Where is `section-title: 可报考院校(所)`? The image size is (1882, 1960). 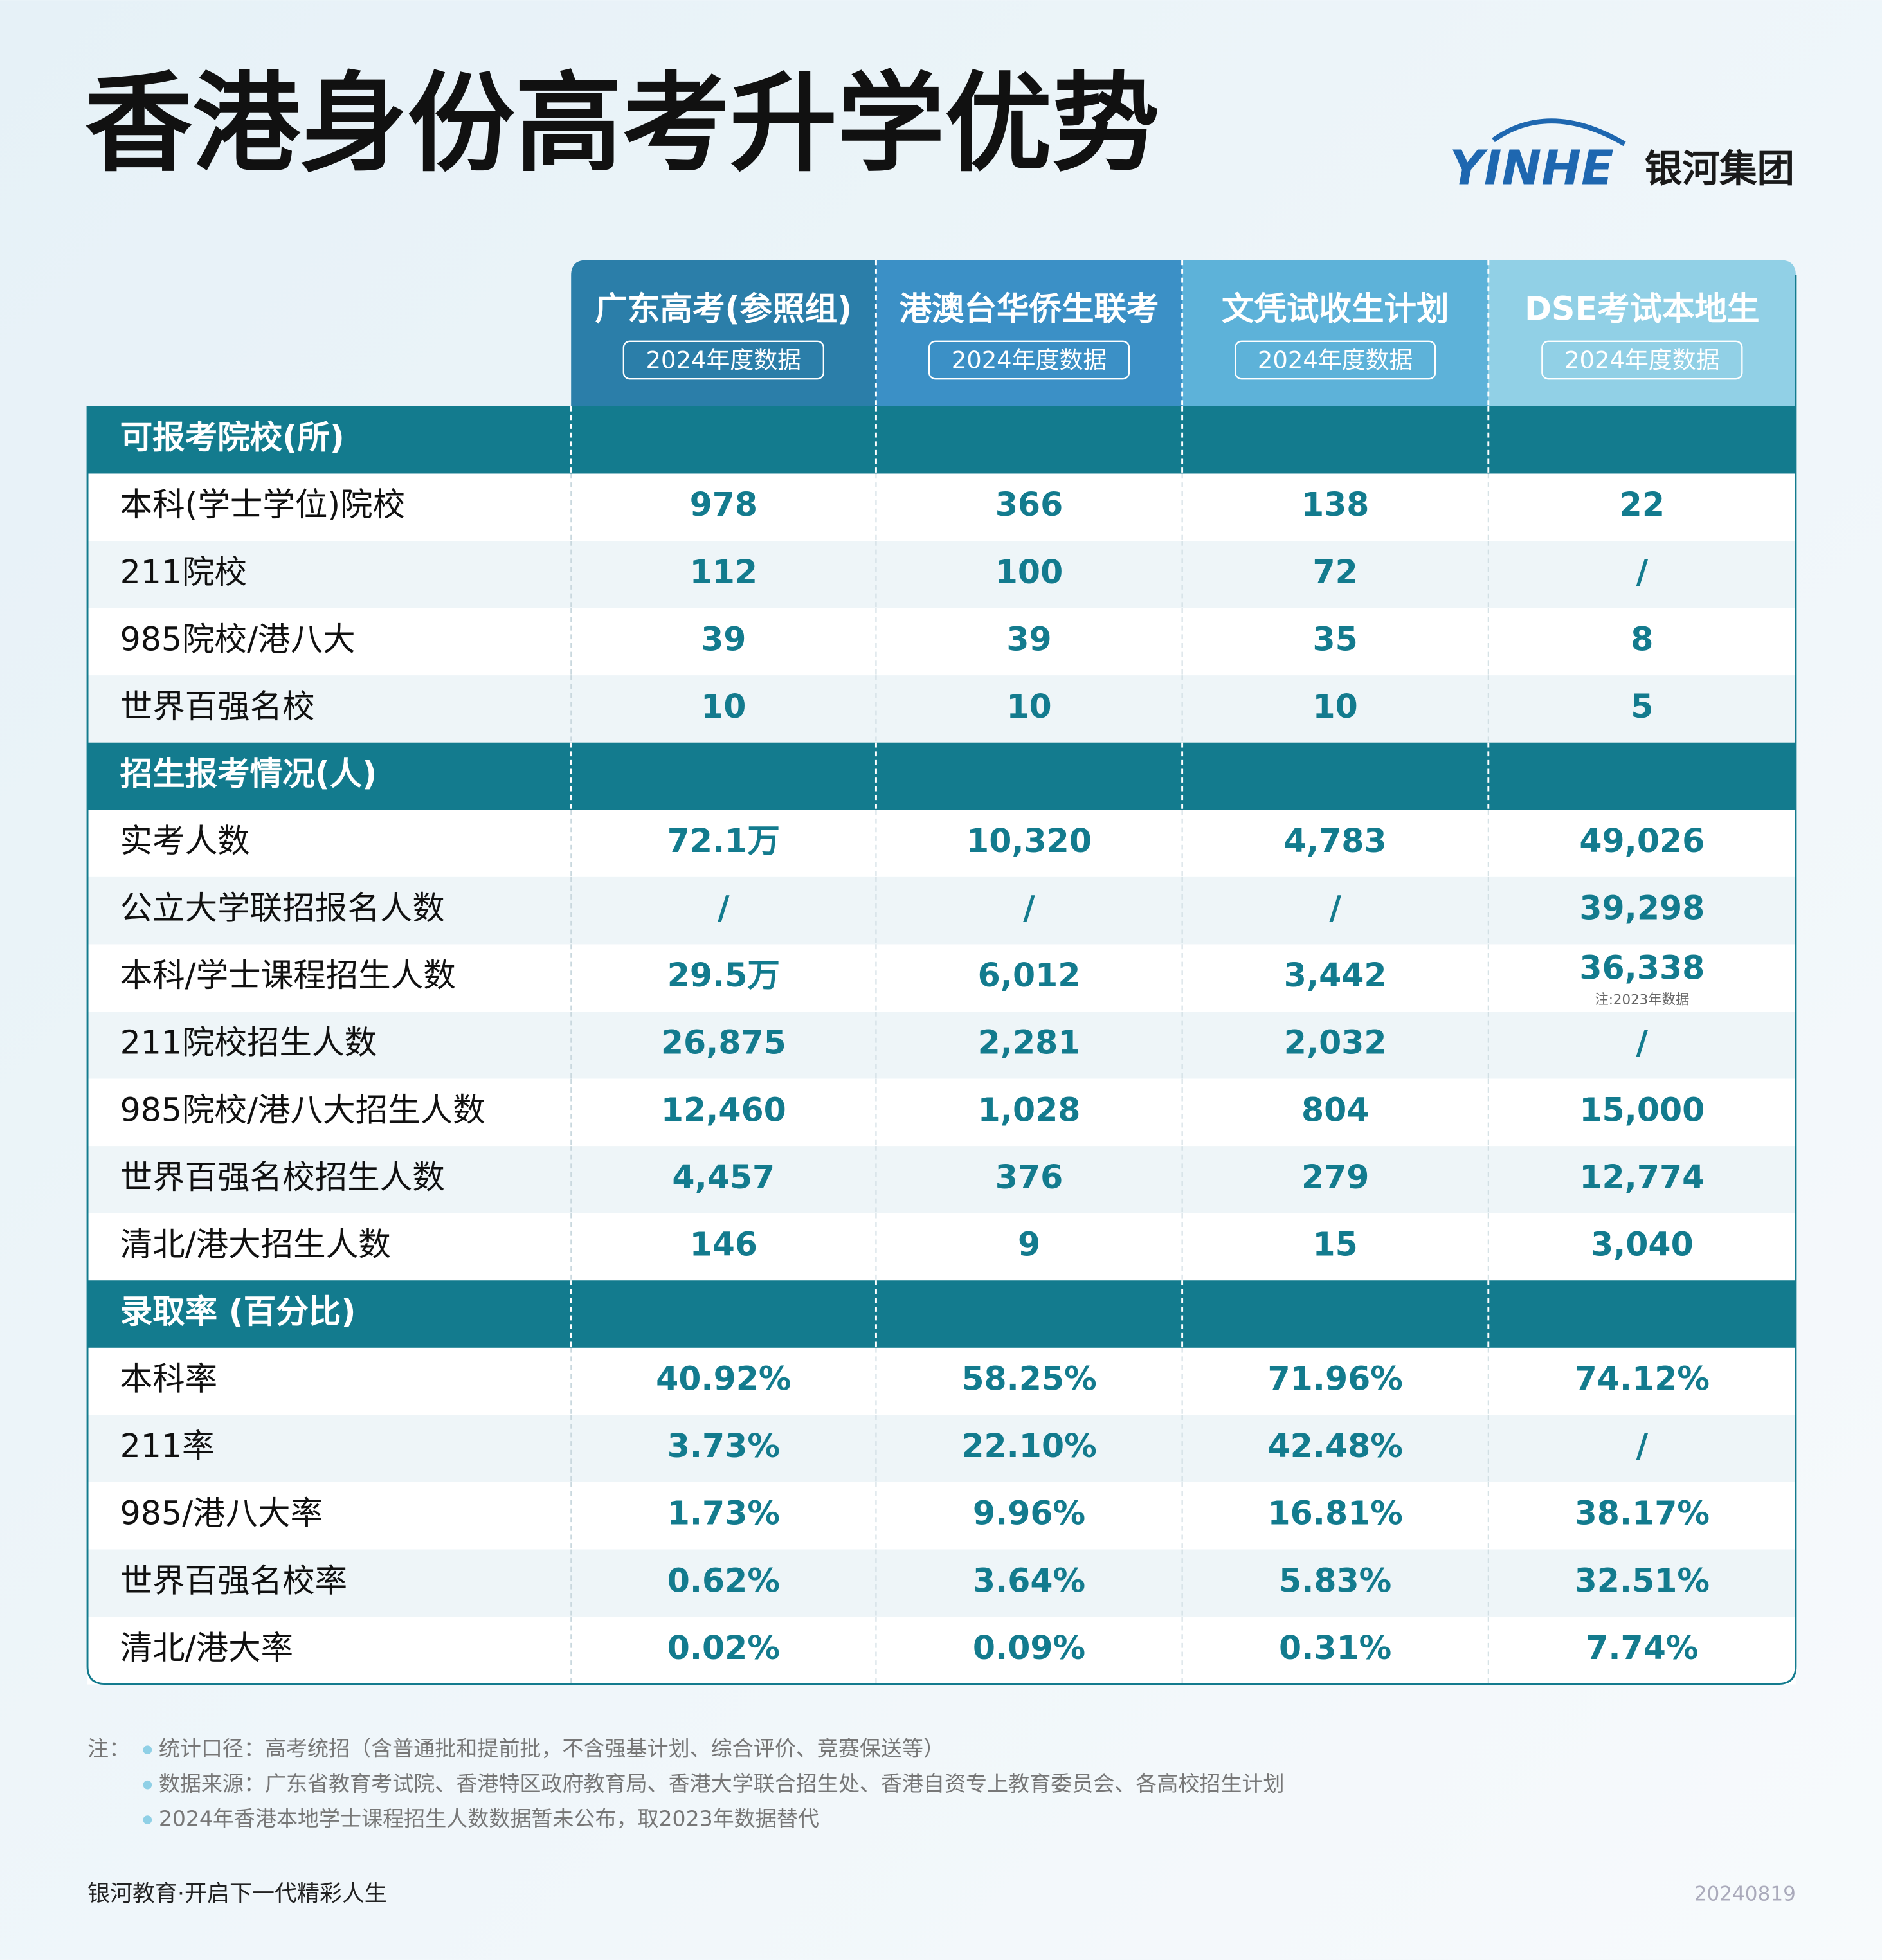 section-title: 可报考院校(所) is located at coordinates (232, 438).